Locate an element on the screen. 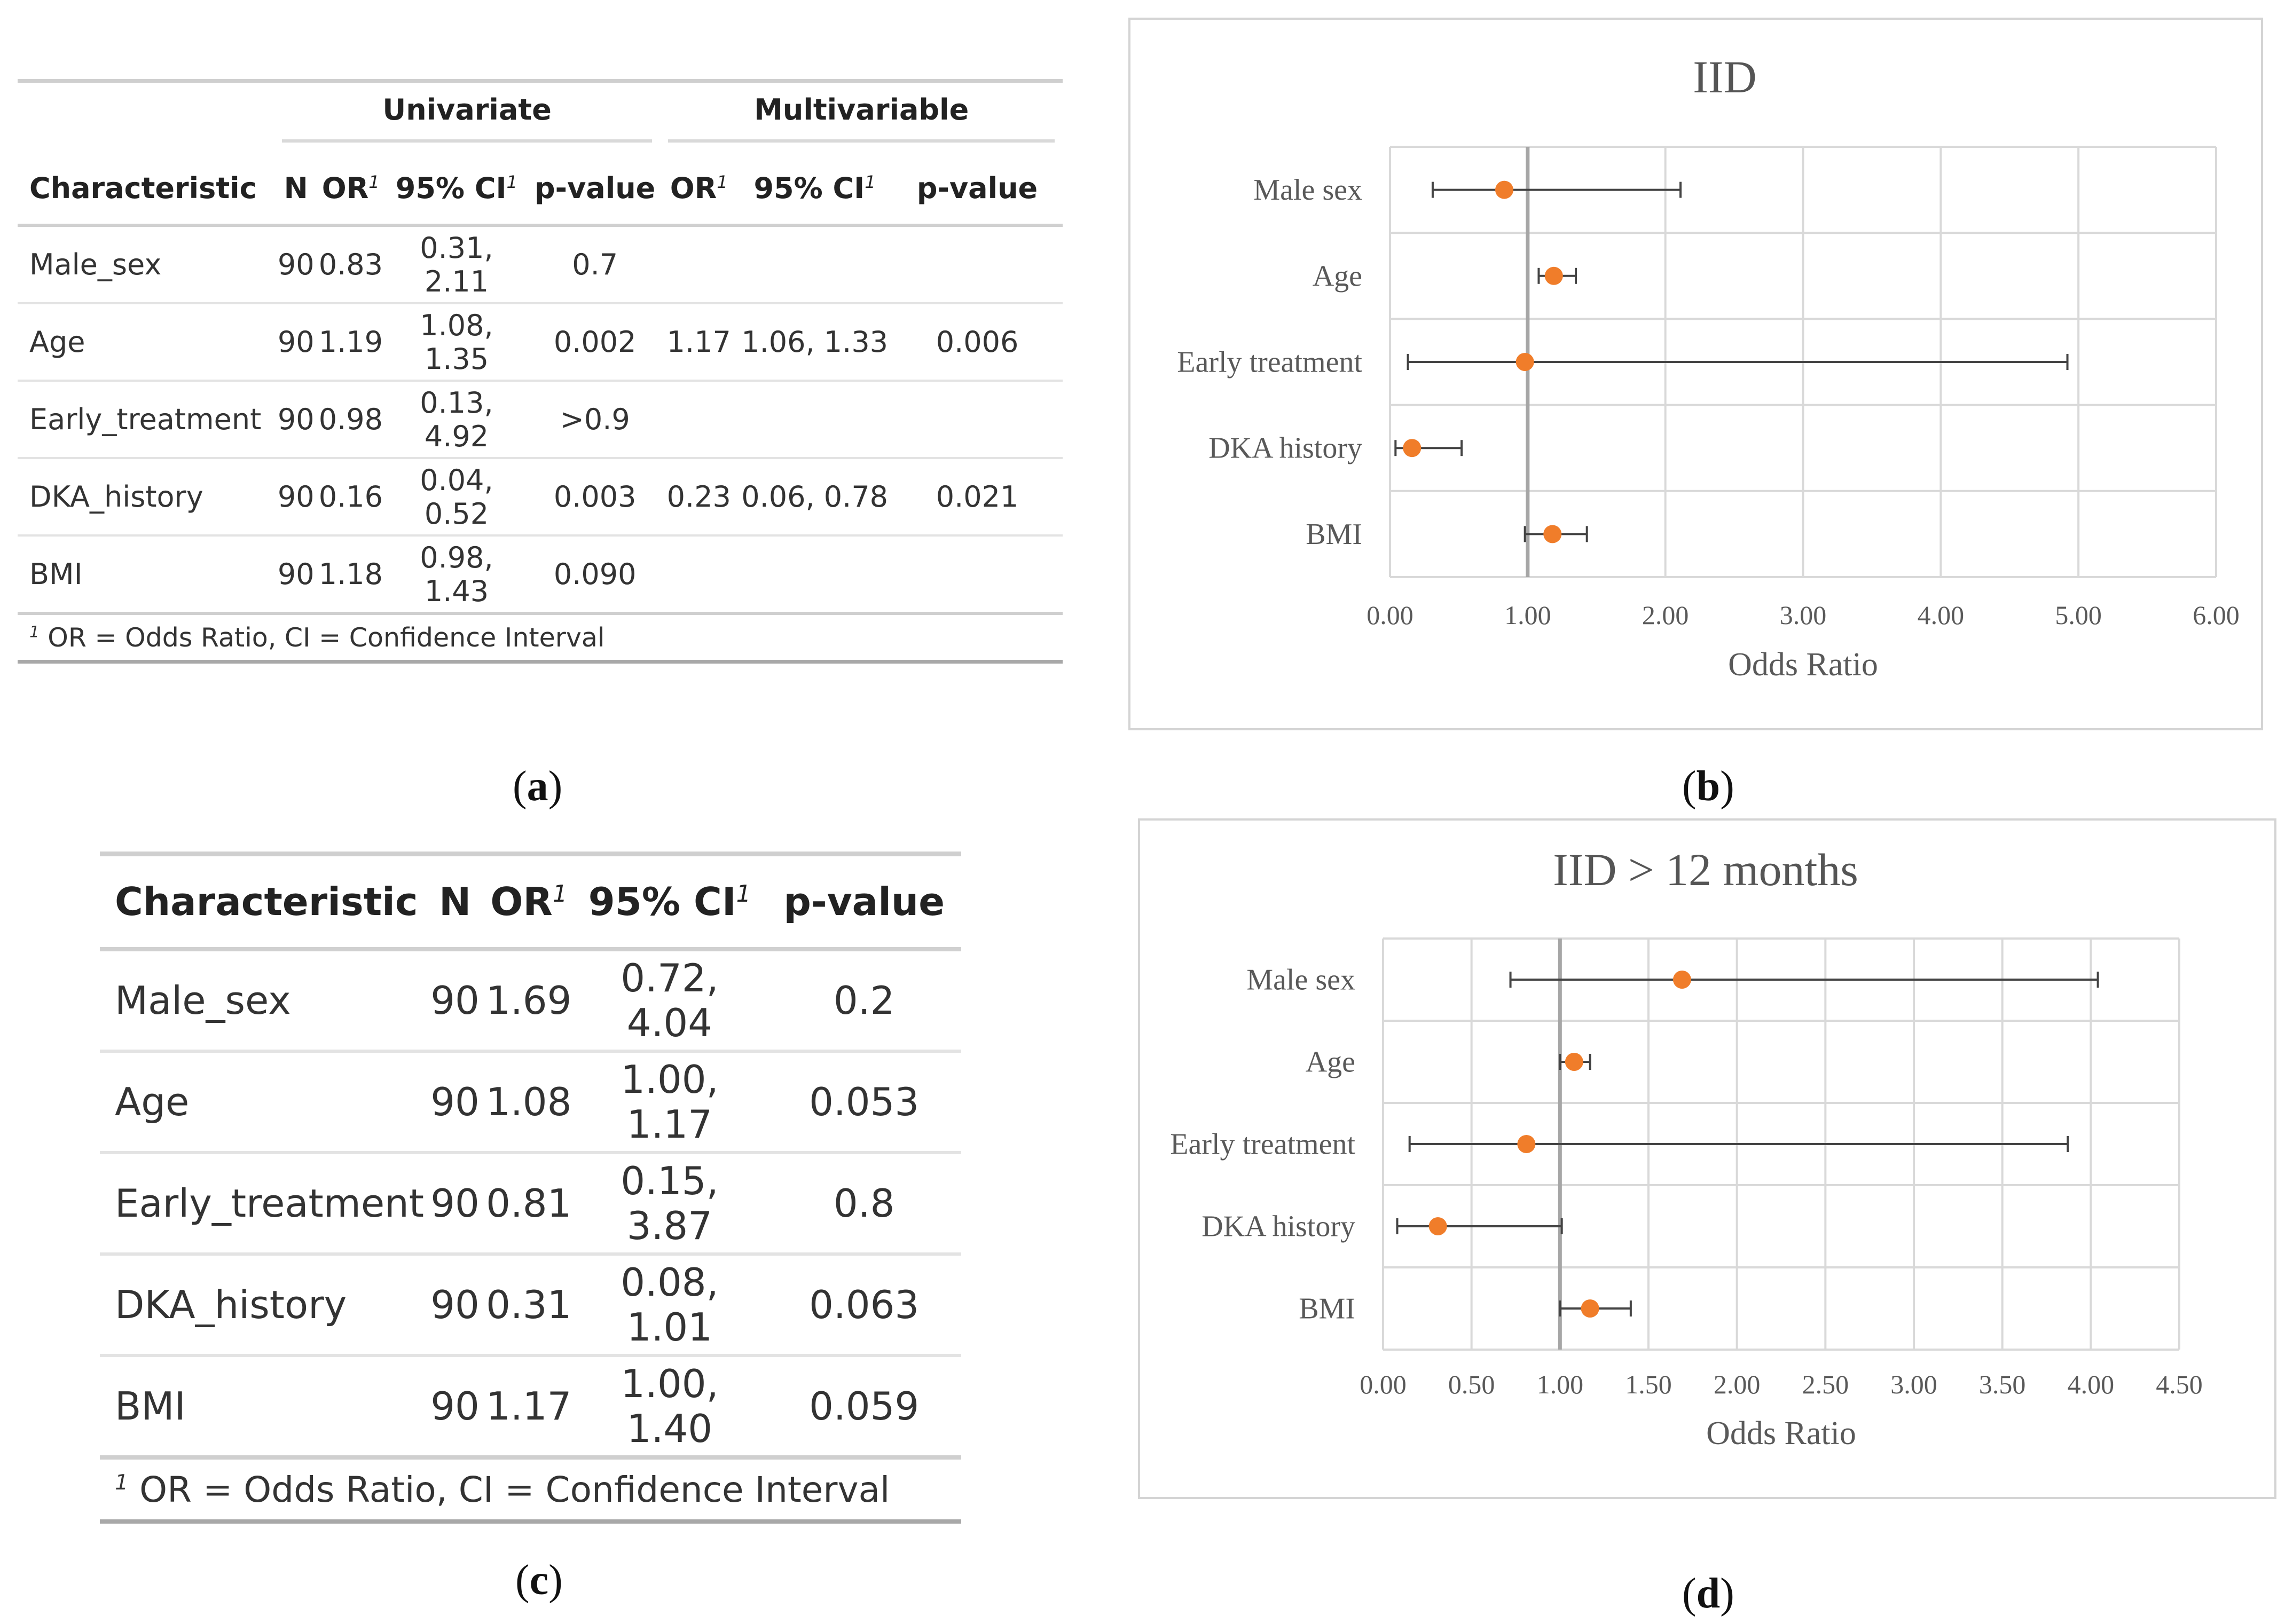 The width and height of the screenshot is (2293, 1624). row-or: 0.31 is located at coordinates (528, 1305).